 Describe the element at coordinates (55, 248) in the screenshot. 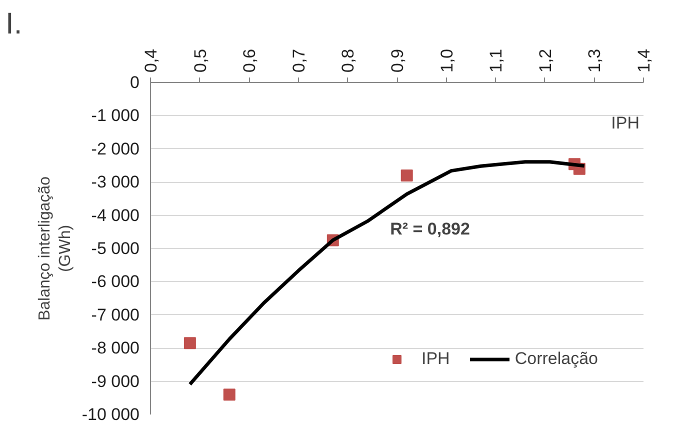

I see `y-axis-title: Balanço interligação (GWh)` at that location.